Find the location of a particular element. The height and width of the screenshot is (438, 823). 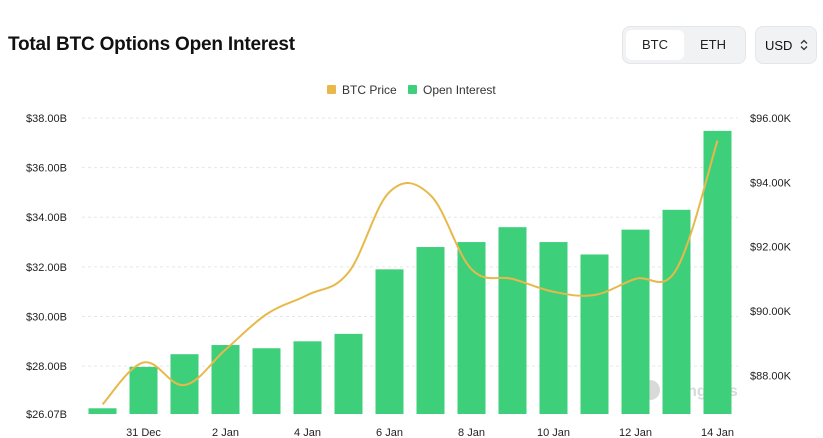

x-axis-tick-label: 2 Jan is located at coordinates (225, 432).